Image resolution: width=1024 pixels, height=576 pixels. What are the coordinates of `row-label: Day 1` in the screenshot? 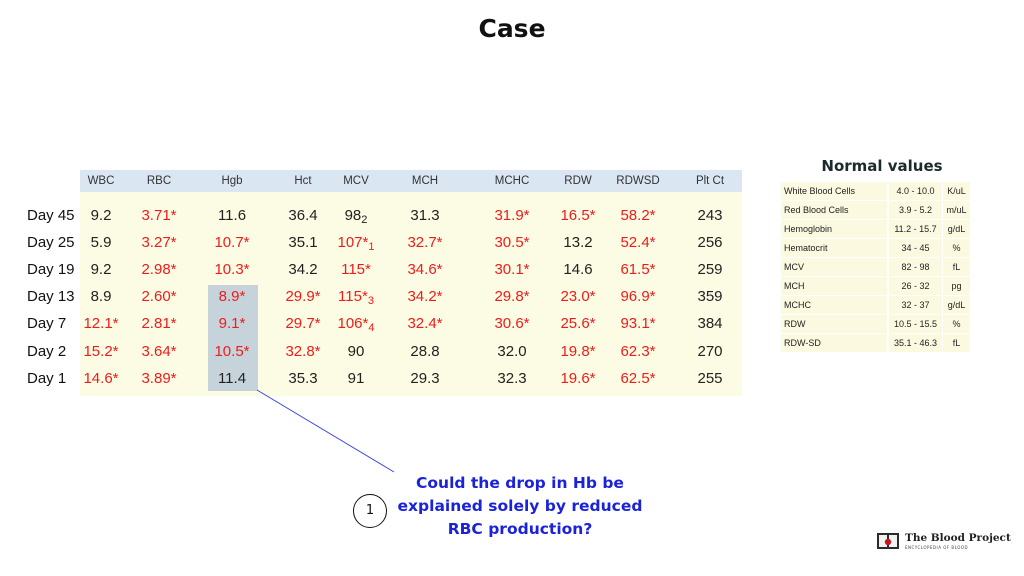 It's located at (47, 378).